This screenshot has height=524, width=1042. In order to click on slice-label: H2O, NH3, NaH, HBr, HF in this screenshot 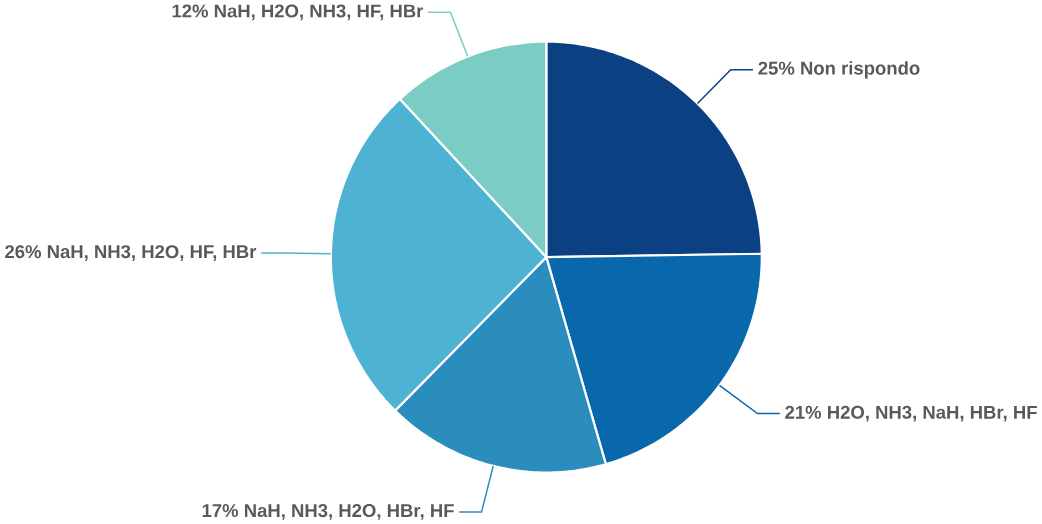, I will do `click(932, 413)`.